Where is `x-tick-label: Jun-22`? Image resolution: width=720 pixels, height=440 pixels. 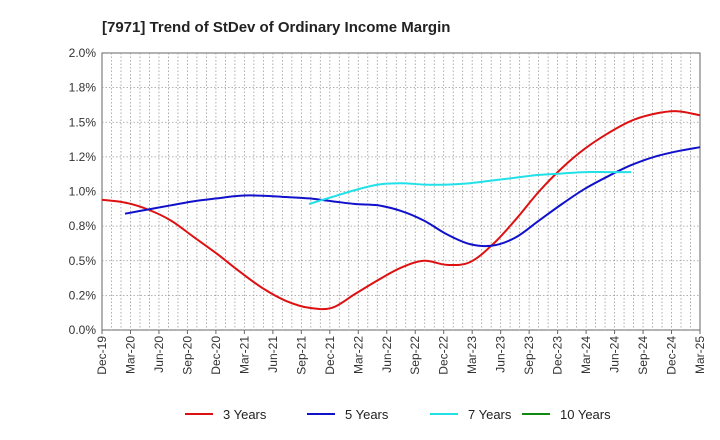 x-tick-label: Jun-22 is located at coordinates (387, 354).